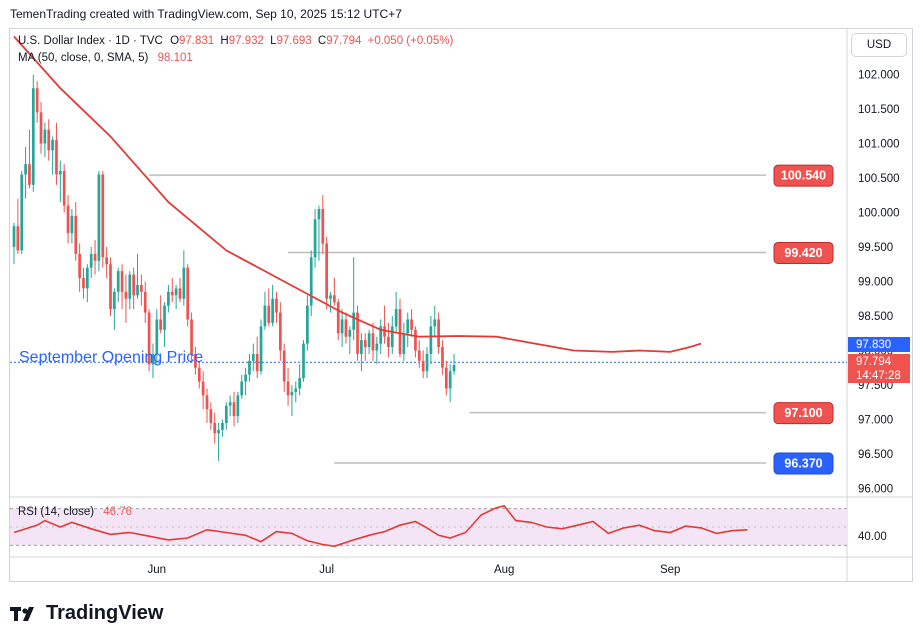 This screenshot has height=643, width=923. I want to click on y-tick-label: 99.500, so click(875, 248).